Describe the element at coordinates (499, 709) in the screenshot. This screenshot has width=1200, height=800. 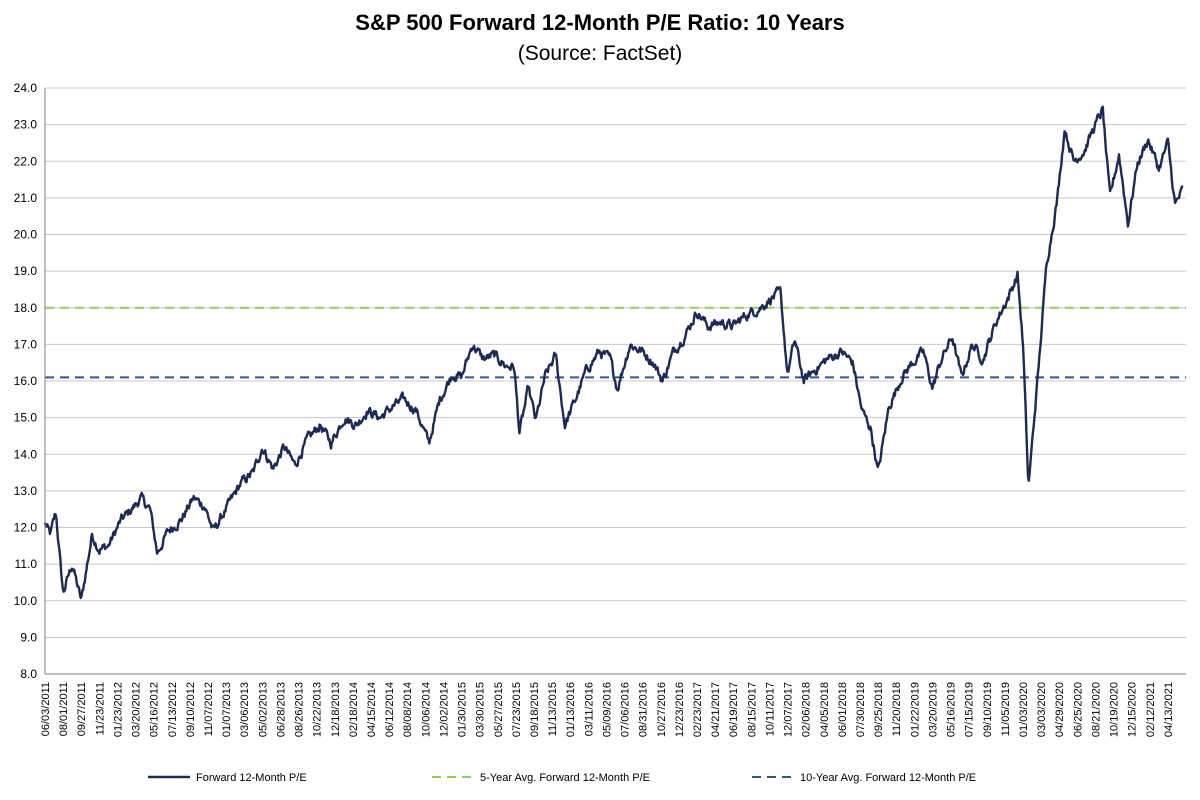
I see `x-tick-label: 05/27/2015` at that location.